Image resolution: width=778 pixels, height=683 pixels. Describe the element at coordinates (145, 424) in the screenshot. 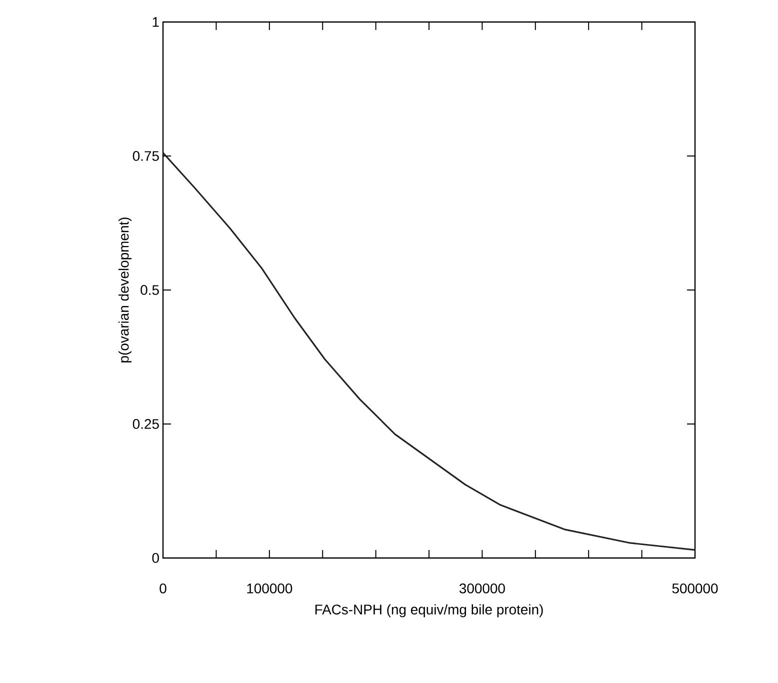

I see `y-tick-label: 0.25` at that location.